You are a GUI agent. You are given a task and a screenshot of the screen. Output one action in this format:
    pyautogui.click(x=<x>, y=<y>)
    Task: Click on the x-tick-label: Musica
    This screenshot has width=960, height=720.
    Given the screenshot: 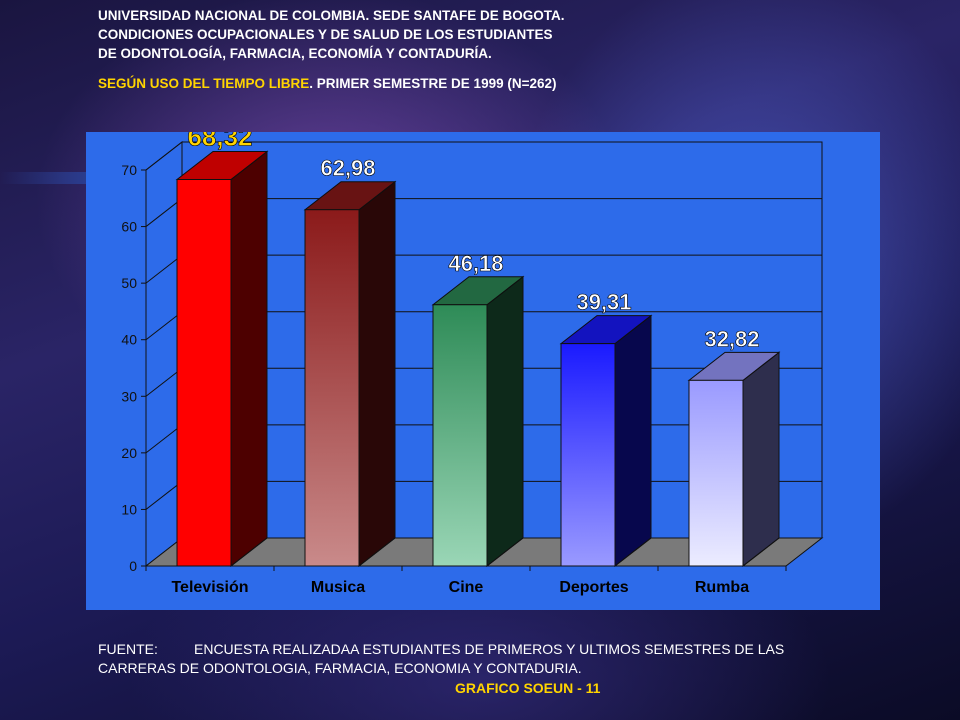 What is the action you would take?
    pyautogui.click(x=338, y=587)
    